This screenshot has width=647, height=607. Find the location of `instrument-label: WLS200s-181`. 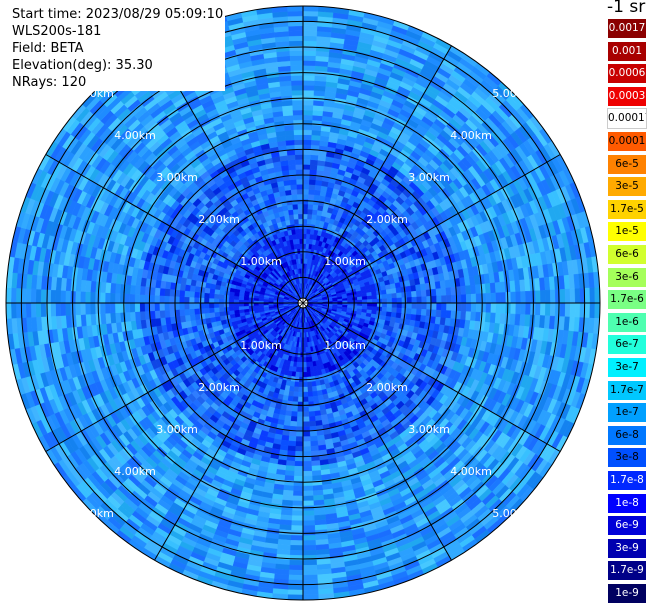

instrument-label: WLS200s-181 is located at coordinates (119, 31).